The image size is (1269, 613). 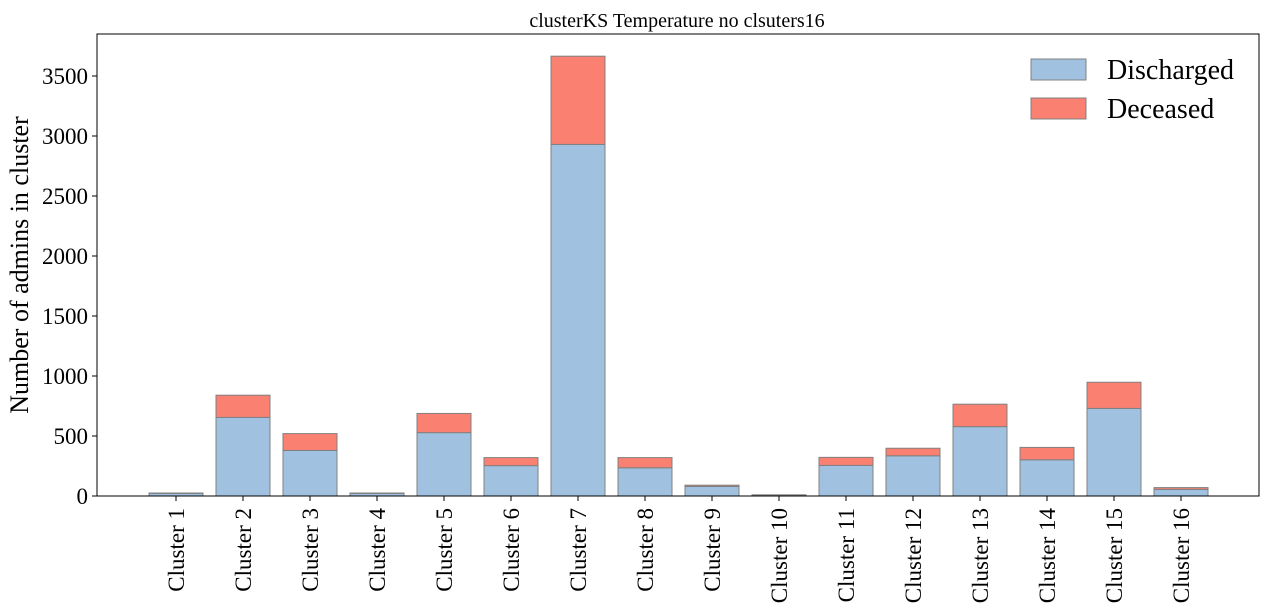 I want to click on legend-label-discharged: Discharged, so click(x=1170, y=70).